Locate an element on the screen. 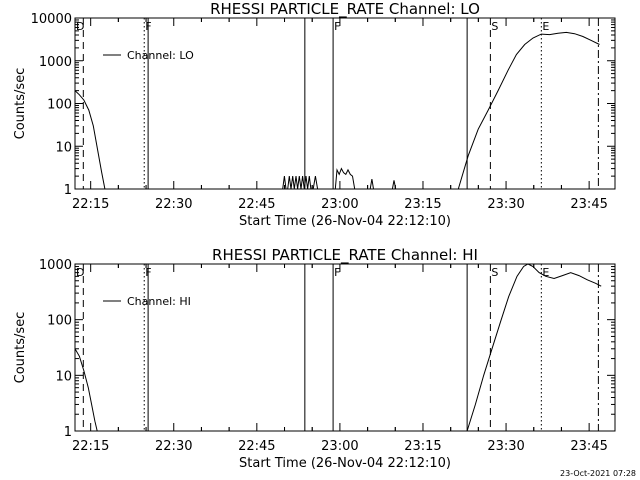 This screenshot has width=640, height=480. legend-label: Channel: HI is located at coordinates (159, 301).